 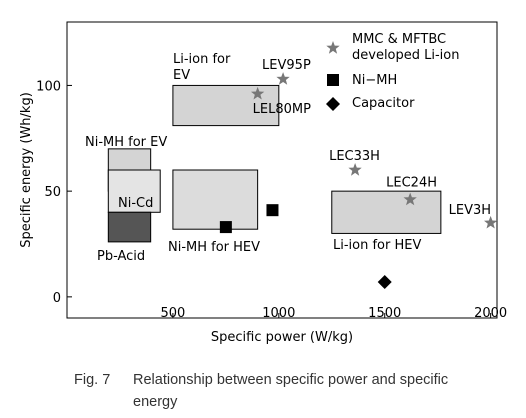 What do you see at coordinates (48, 86) in the screenshot?
I see `y-tick-label: 100` at bounding box center [48, 86].